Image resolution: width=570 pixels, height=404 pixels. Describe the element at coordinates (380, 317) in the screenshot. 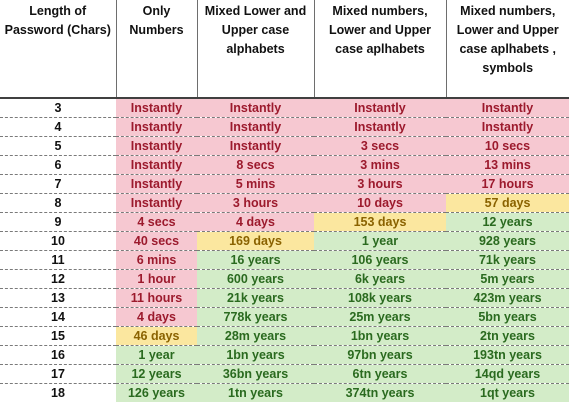

I see `cell-mixed-numbers-case: 25m years` at that location.